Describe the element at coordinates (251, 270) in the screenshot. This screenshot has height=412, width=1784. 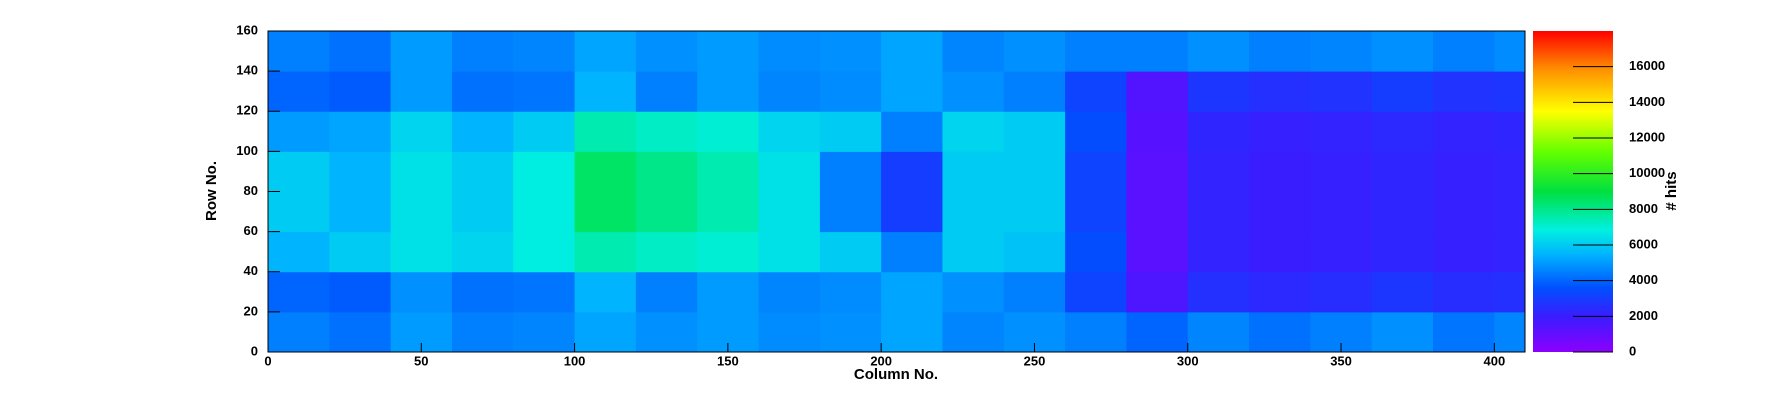
I see `y-tick-label: 40` at that location.